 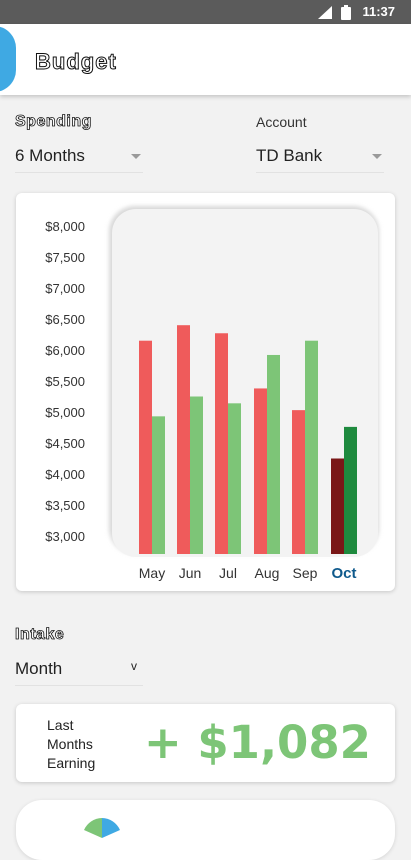 I want to click on earning-card: Last Months Earning + $1,082, so click(x=205, y=743).